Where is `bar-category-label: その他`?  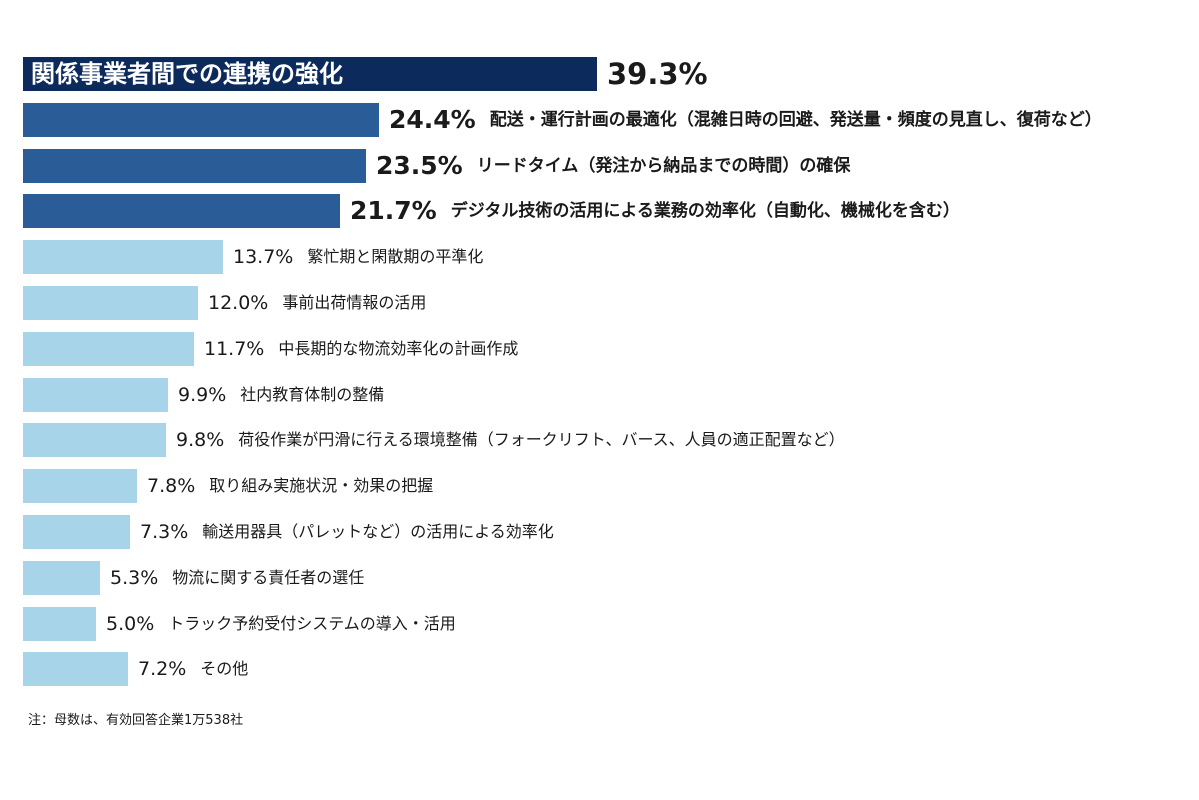
bar-category-label: その他 is located at coordinates (224, 668).